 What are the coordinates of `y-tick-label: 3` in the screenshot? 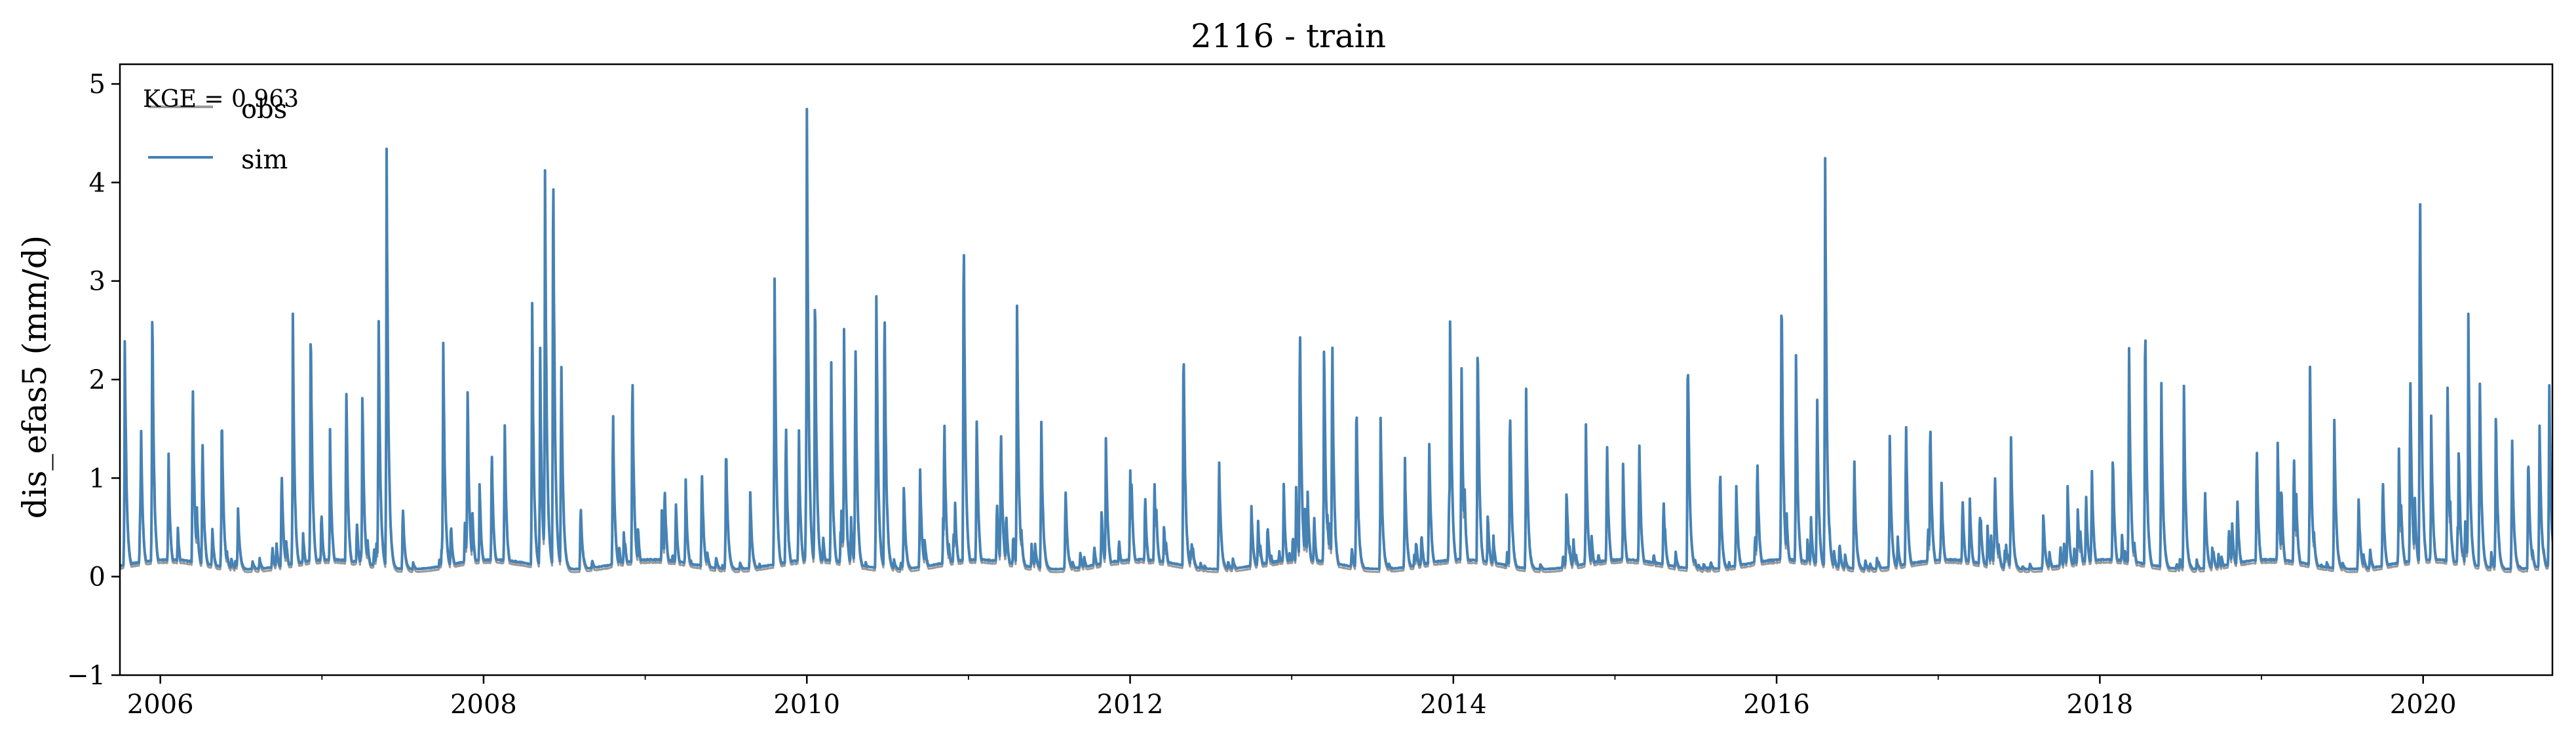 It's located at (97, 282).